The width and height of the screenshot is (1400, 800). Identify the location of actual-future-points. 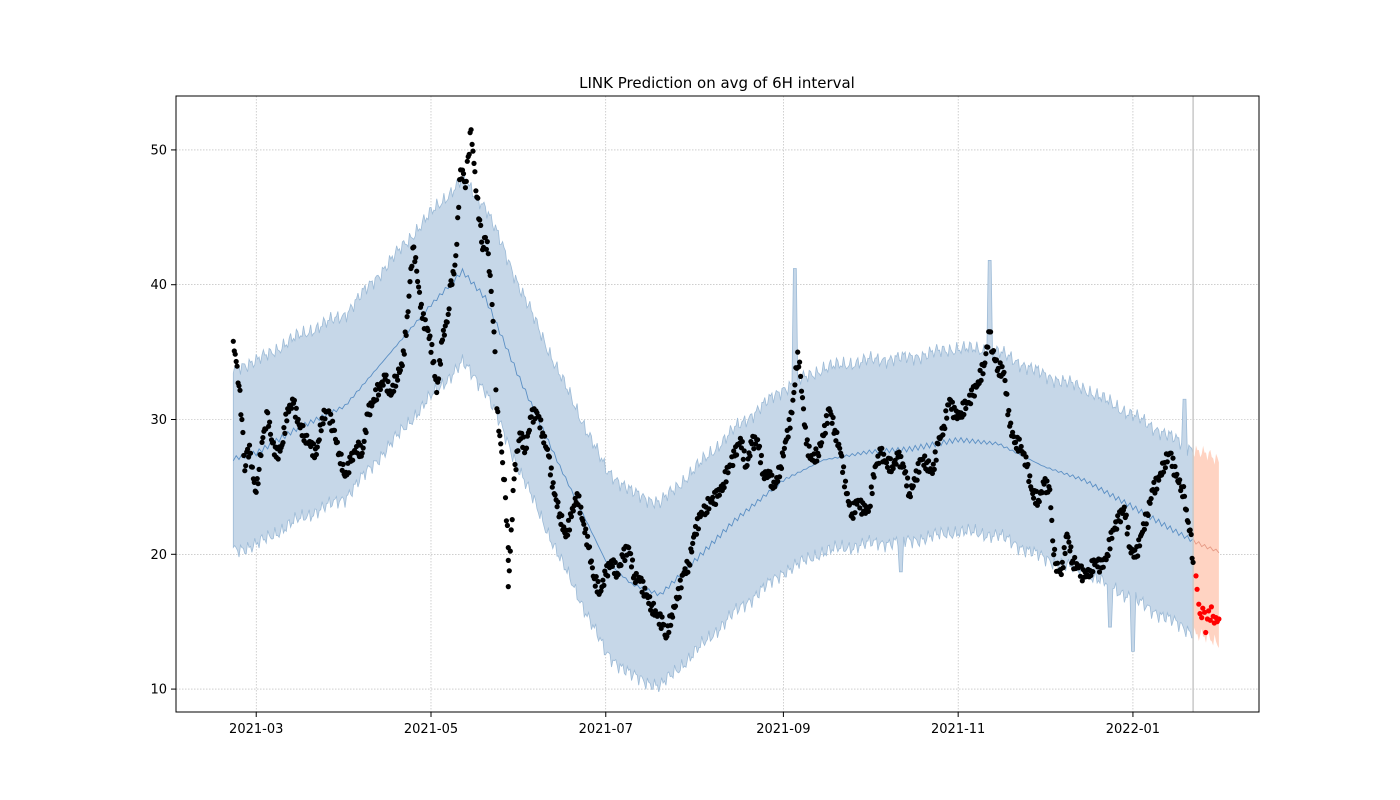
(1207, 604).